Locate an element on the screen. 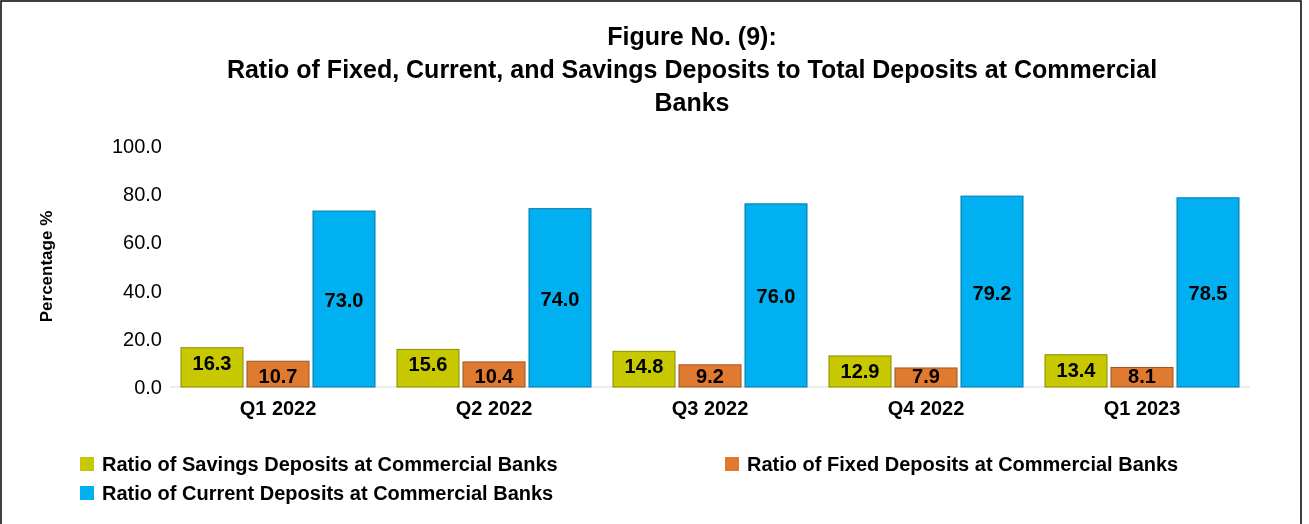 The width and height of the screenshot is (1309, 524). y-tick-label: 0.0 is located at coordinates (148, 386).